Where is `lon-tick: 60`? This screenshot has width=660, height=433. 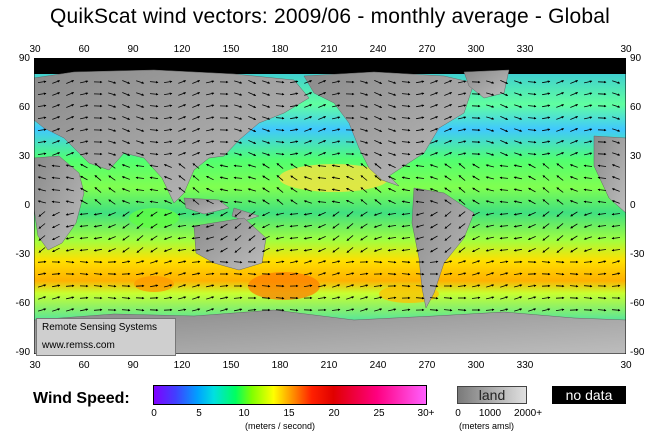
lon-tick: 60 is located at coordinates (84, 49).